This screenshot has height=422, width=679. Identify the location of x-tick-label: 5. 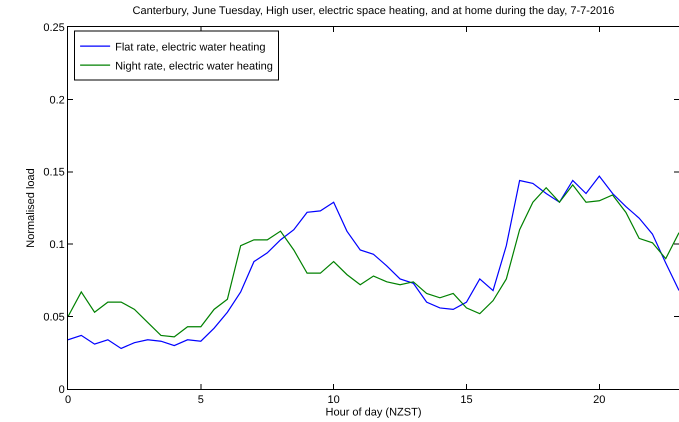
(201, 400).